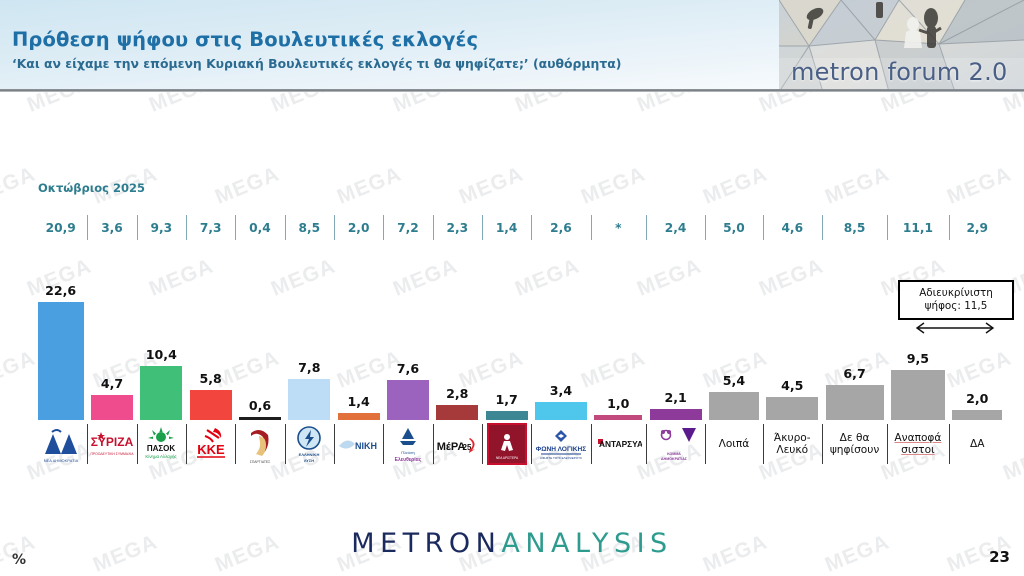 The height and width of the screenshot is (576, 1024). I want to click on previous-month-value: 2,4, so click(675, 228).